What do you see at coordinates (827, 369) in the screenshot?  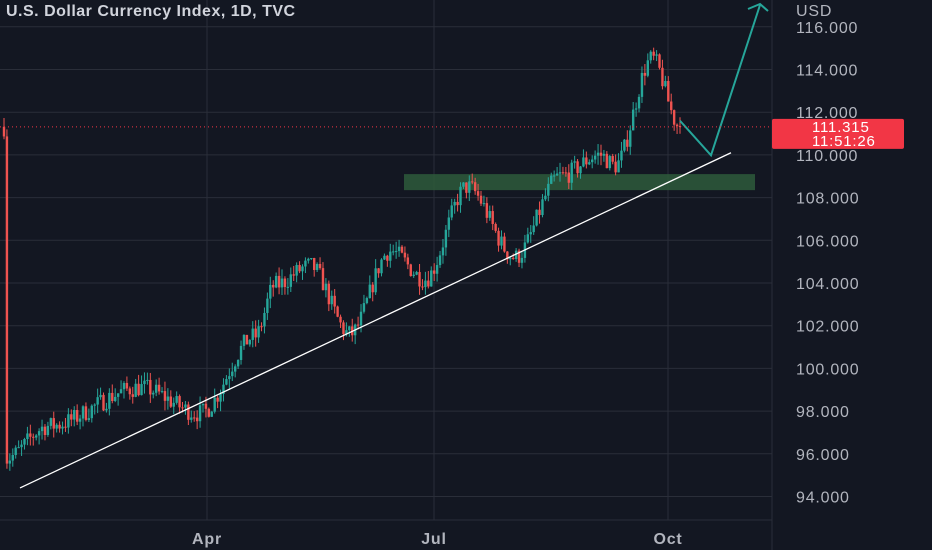 I see `y-tick-label: 100.000` at bounding box center [827, 369].